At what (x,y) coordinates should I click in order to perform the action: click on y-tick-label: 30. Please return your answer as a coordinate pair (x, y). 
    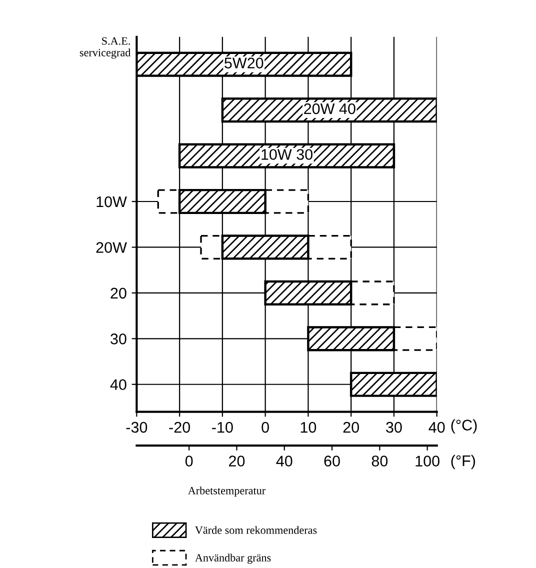
    Looking at the image, I should click on (118, 339).